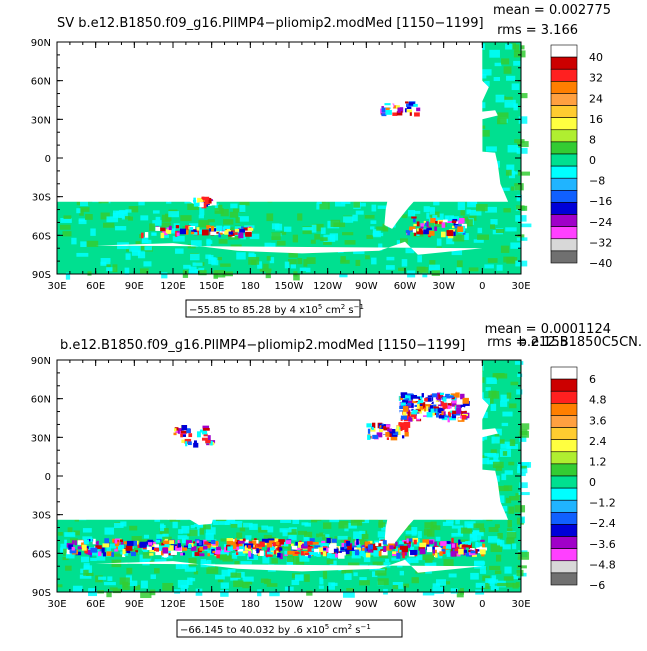 The width and height of the screenshot is (647, 651). Describe the element at coordinates (482, 286) in the screenshot. I see `lon-tick-label: 0` at that location.